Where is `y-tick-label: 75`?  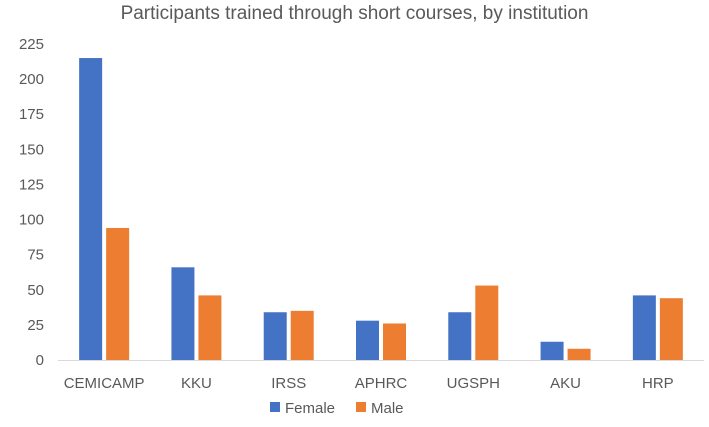 y-tick-label: 75 is located at coordinates (35, 255).